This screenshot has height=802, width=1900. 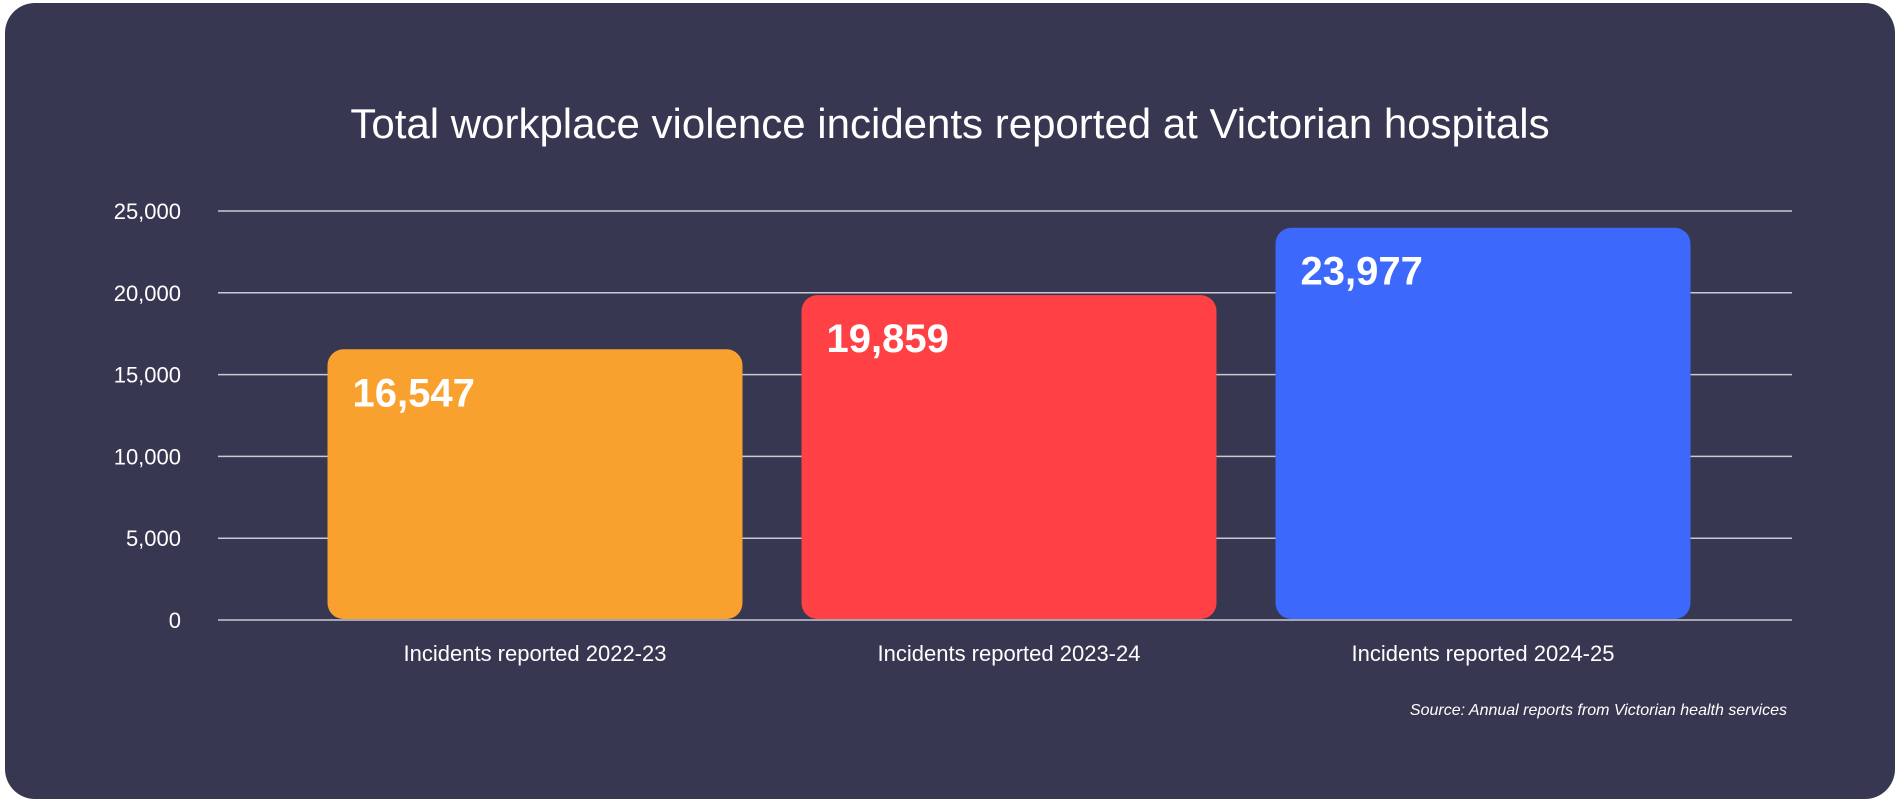 I want to click on bar-value-label: 16,547, so click(x=414, y=393).